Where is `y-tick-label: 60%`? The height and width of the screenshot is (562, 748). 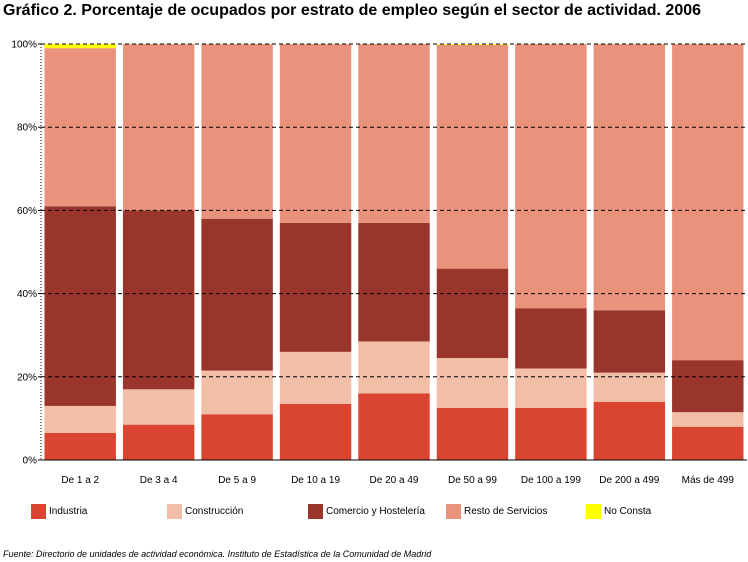
y-tick-label: 60% is located at coordinates (27, 211).